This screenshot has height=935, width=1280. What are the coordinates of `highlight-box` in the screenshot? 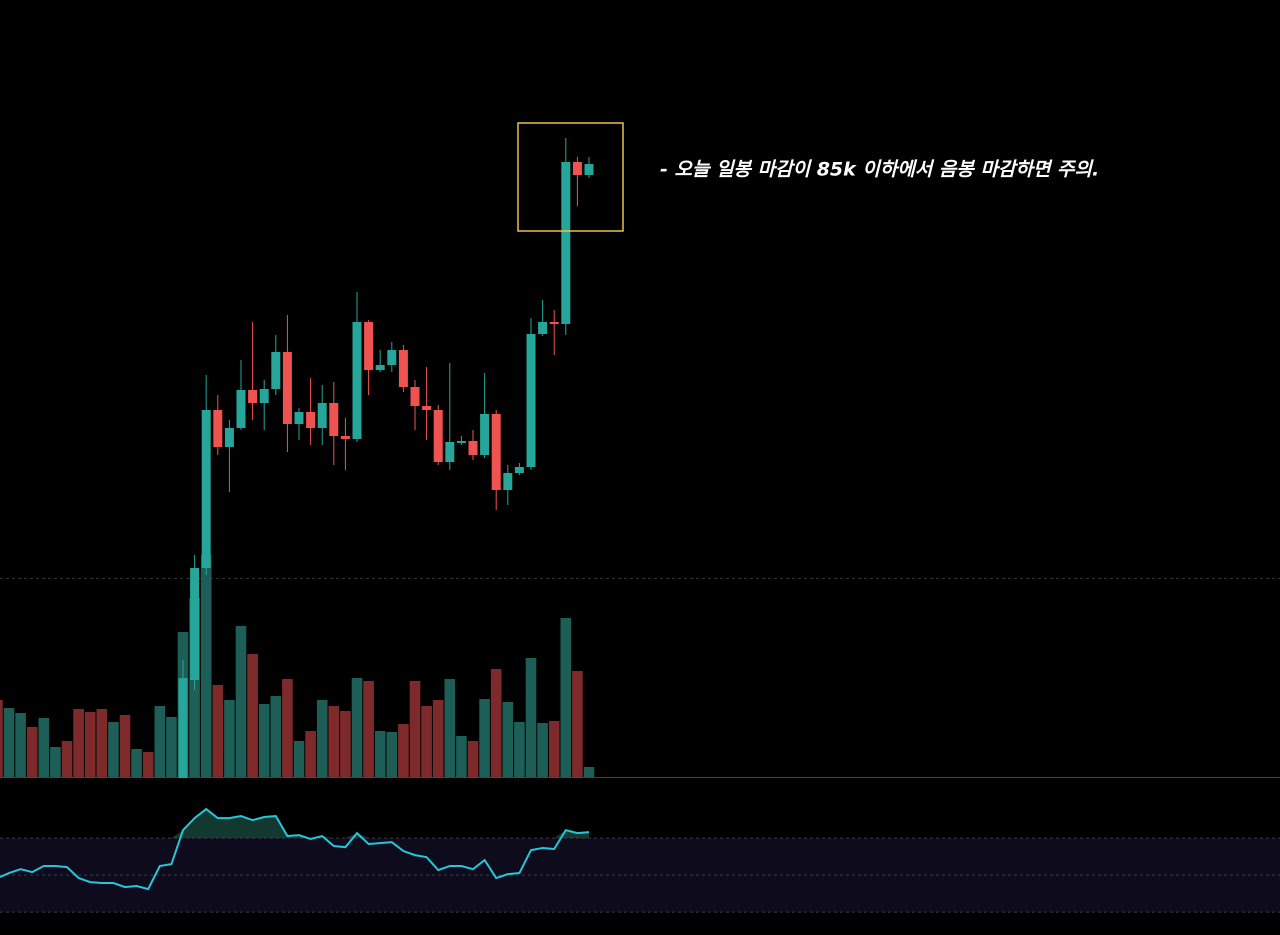 It's located at (570, 177).